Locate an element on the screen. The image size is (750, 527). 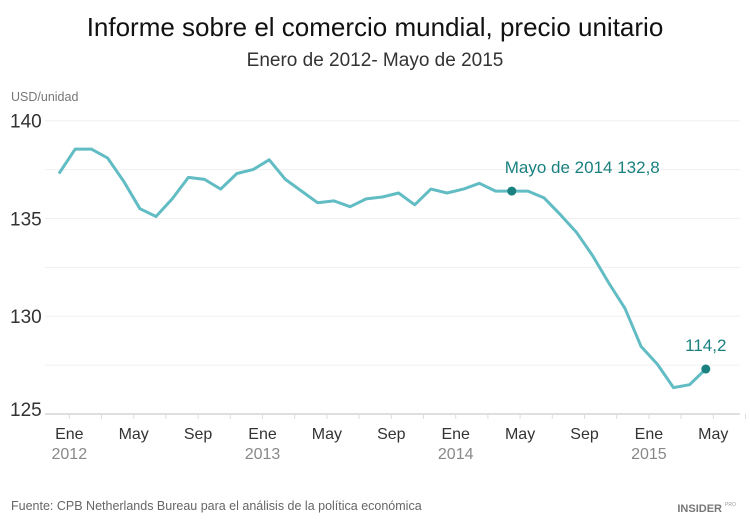
y-tick-label: 130 is located at coordinates (26, 317).